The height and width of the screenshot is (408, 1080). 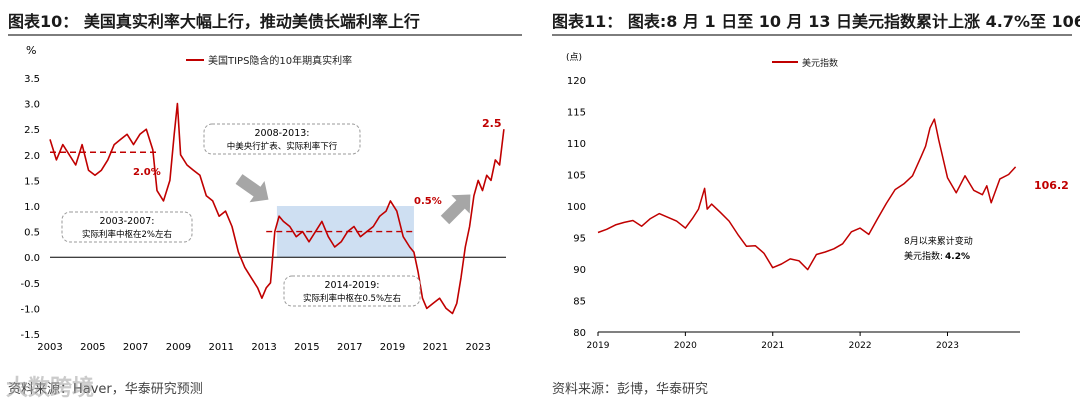 I want to click on left-last-value: 2.5, so click(x=492, y=123).